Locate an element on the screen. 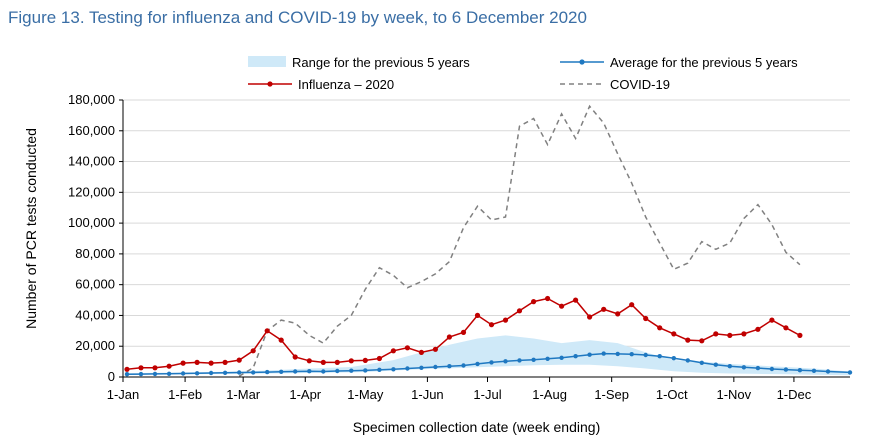  legend-label: Average for the previous 5 years is located at coordinates (704, 62).